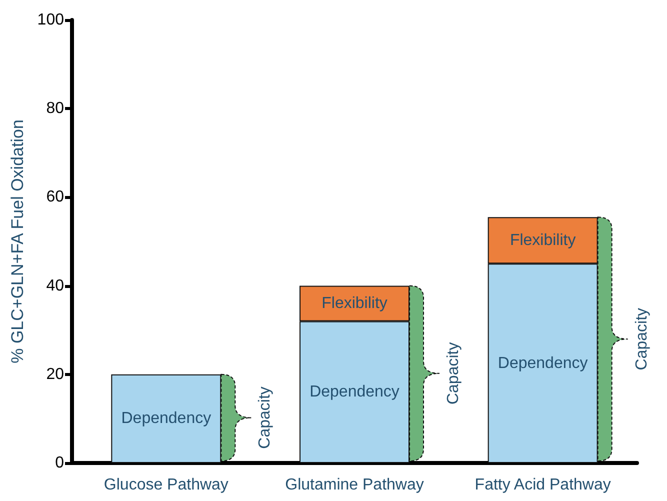  Describe the element at coordinates (55, 285) in the screenshot. I see `y-tick-label: 40` at that location.